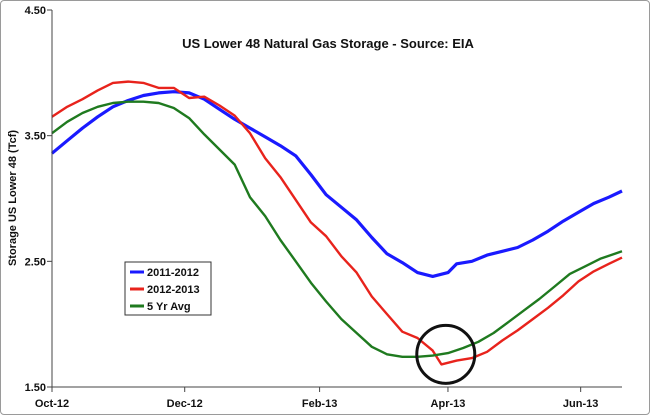 The height and width of the screenshot is (415, 650). Describe the element at coordinates (446, 354) in the screenshot. I see `annotation-circle` at that location.